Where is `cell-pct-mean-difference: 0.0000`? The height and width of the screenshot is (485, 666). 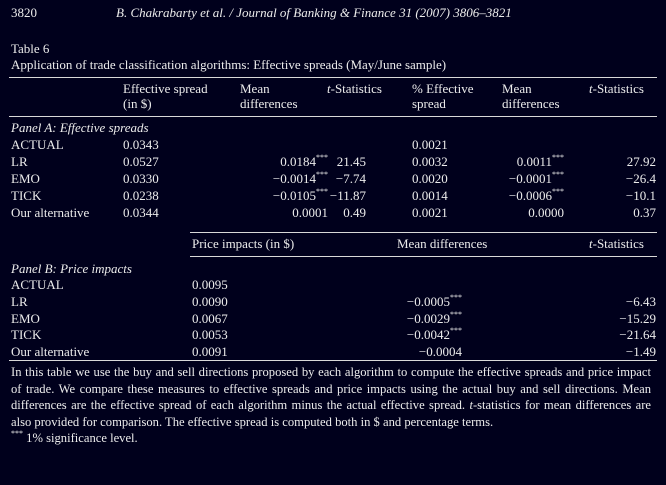 cell-pct-mean-difference: 0.0000 is located at coordinates (546, 213).